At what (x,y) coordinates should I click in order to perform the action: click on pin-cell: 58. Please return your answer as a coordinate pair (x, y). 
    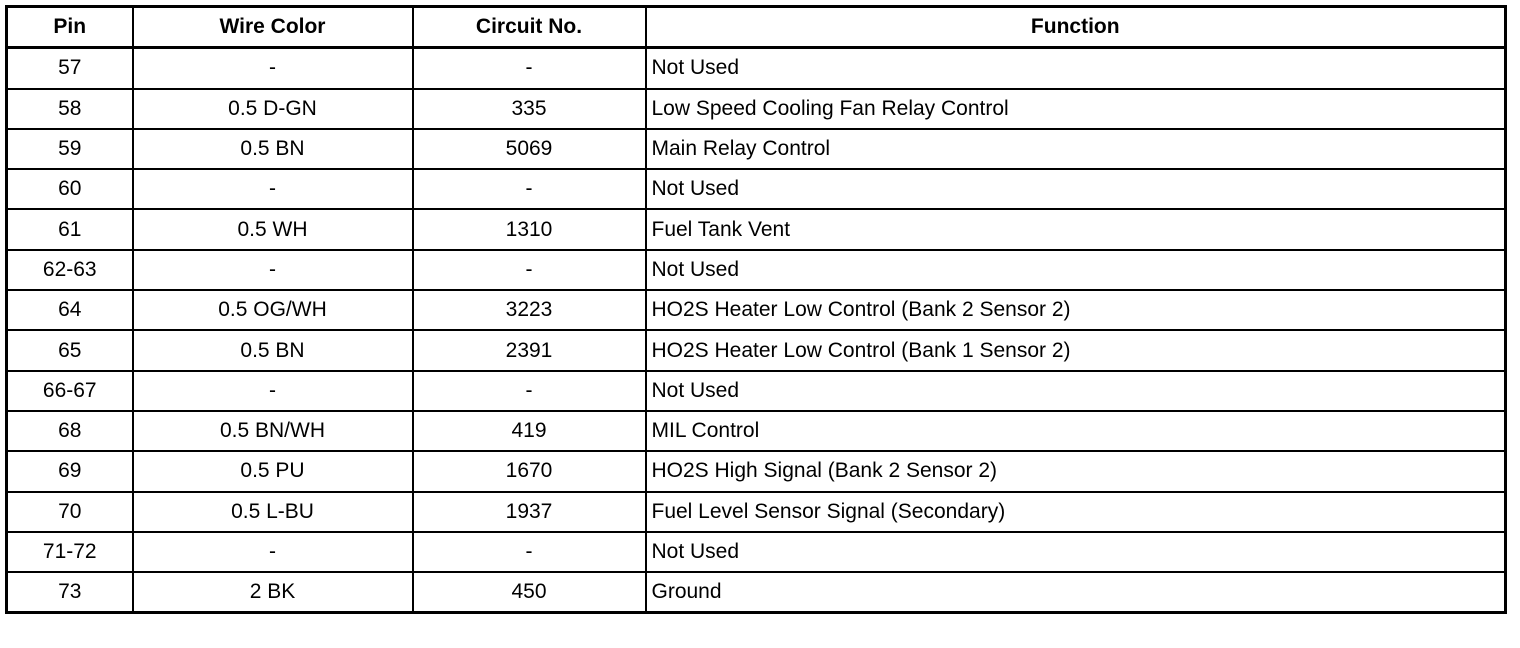
    Looking at the image, I should click on (69, 108).